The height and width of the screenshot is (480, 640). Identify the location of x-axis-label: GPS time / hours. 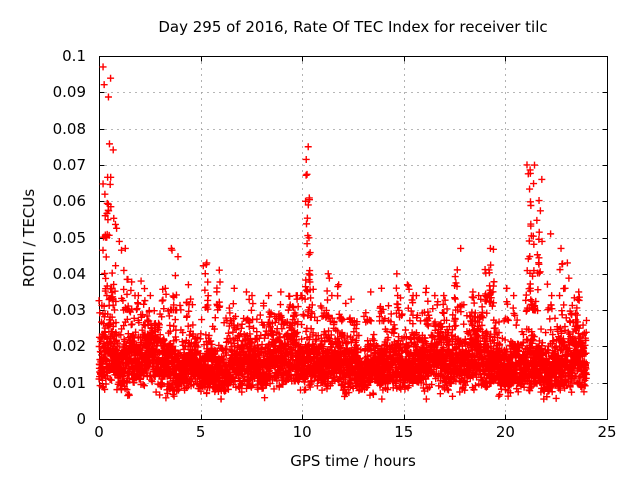
(353, 461).